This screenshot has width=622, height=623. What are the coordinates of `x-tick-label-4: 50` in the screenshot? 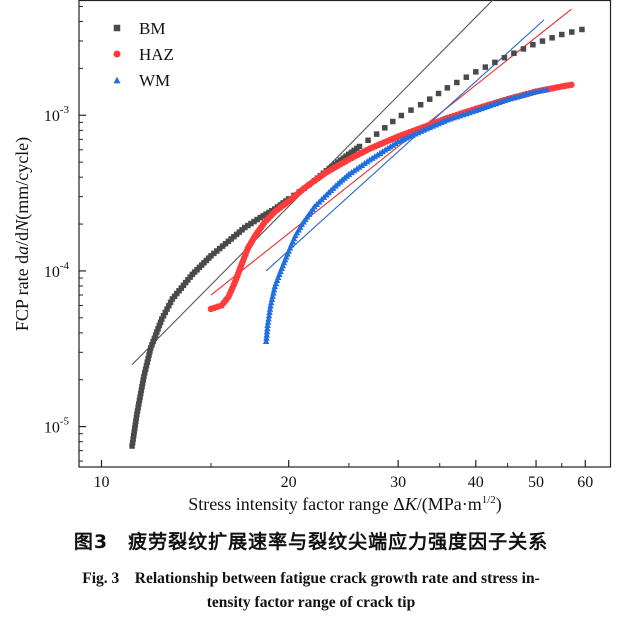 It's located at (536, 482).